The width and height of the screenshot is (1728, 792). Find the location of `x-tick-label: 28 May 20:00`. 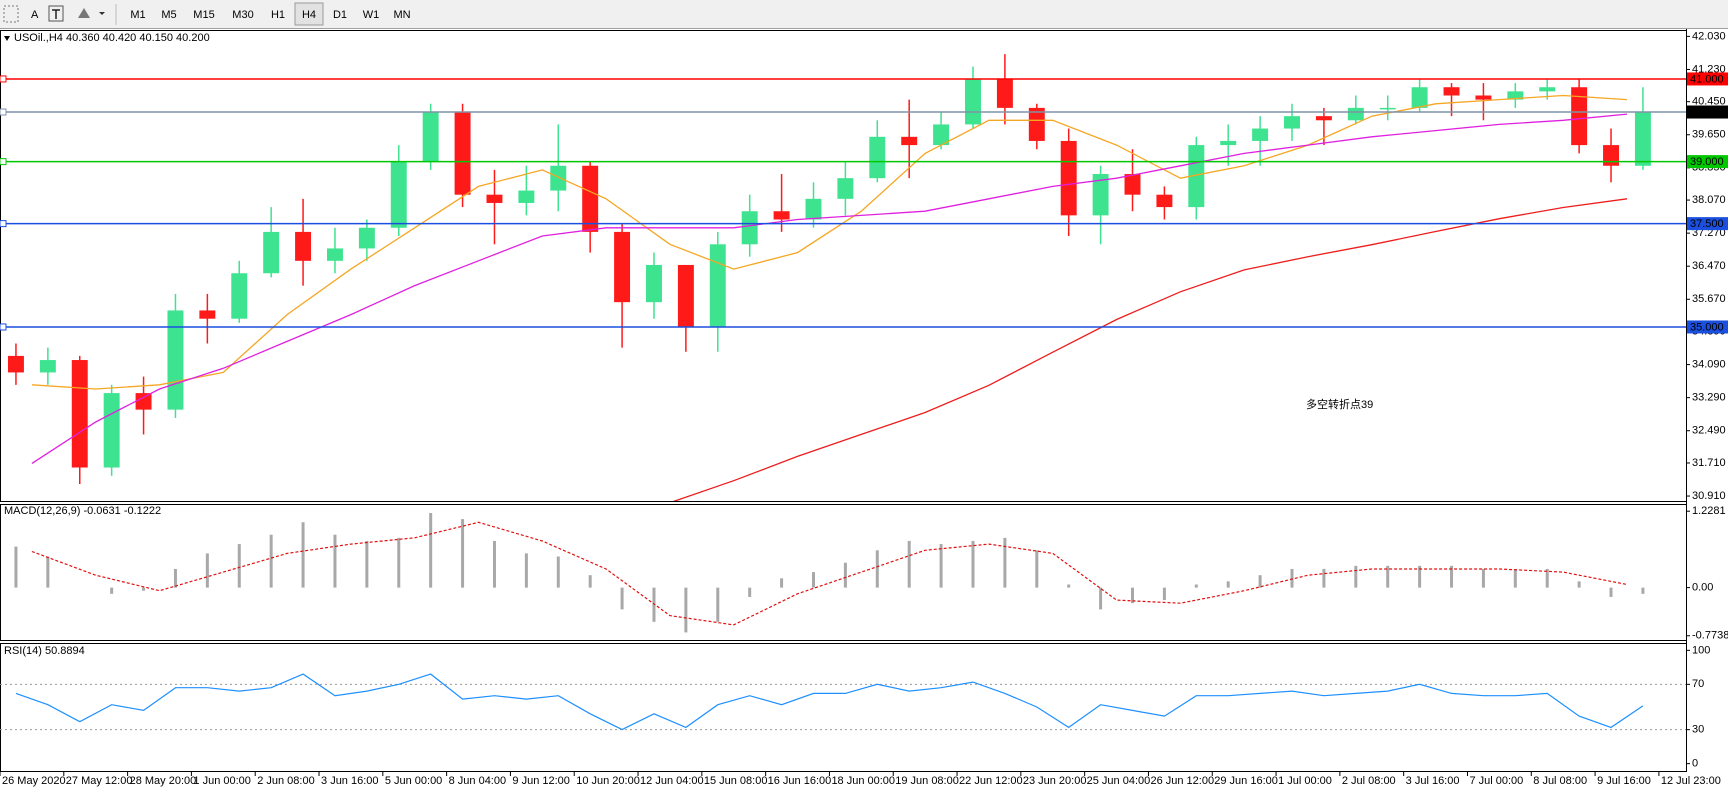

x-tick-label: 28 May 20:00 is located at coordinates (163, 781).